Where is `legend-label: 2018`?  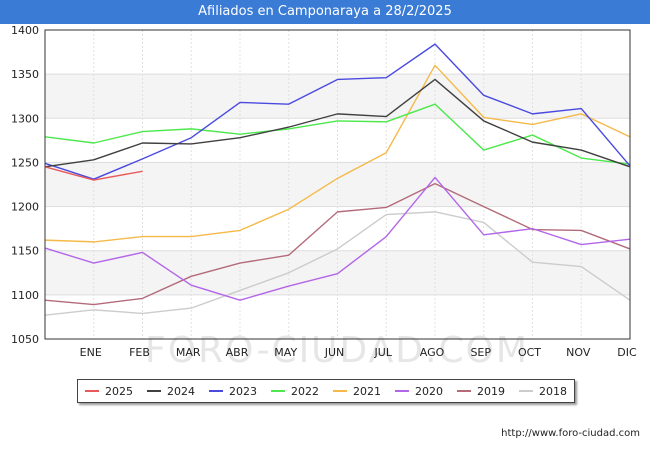 legend-label: 2018 is located at coordinates (553, 391).